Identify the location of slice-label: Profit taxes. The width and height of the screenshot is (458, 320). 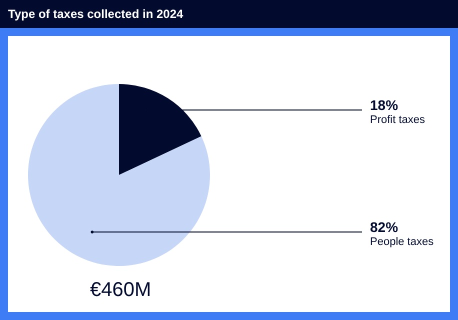
(398, 120).